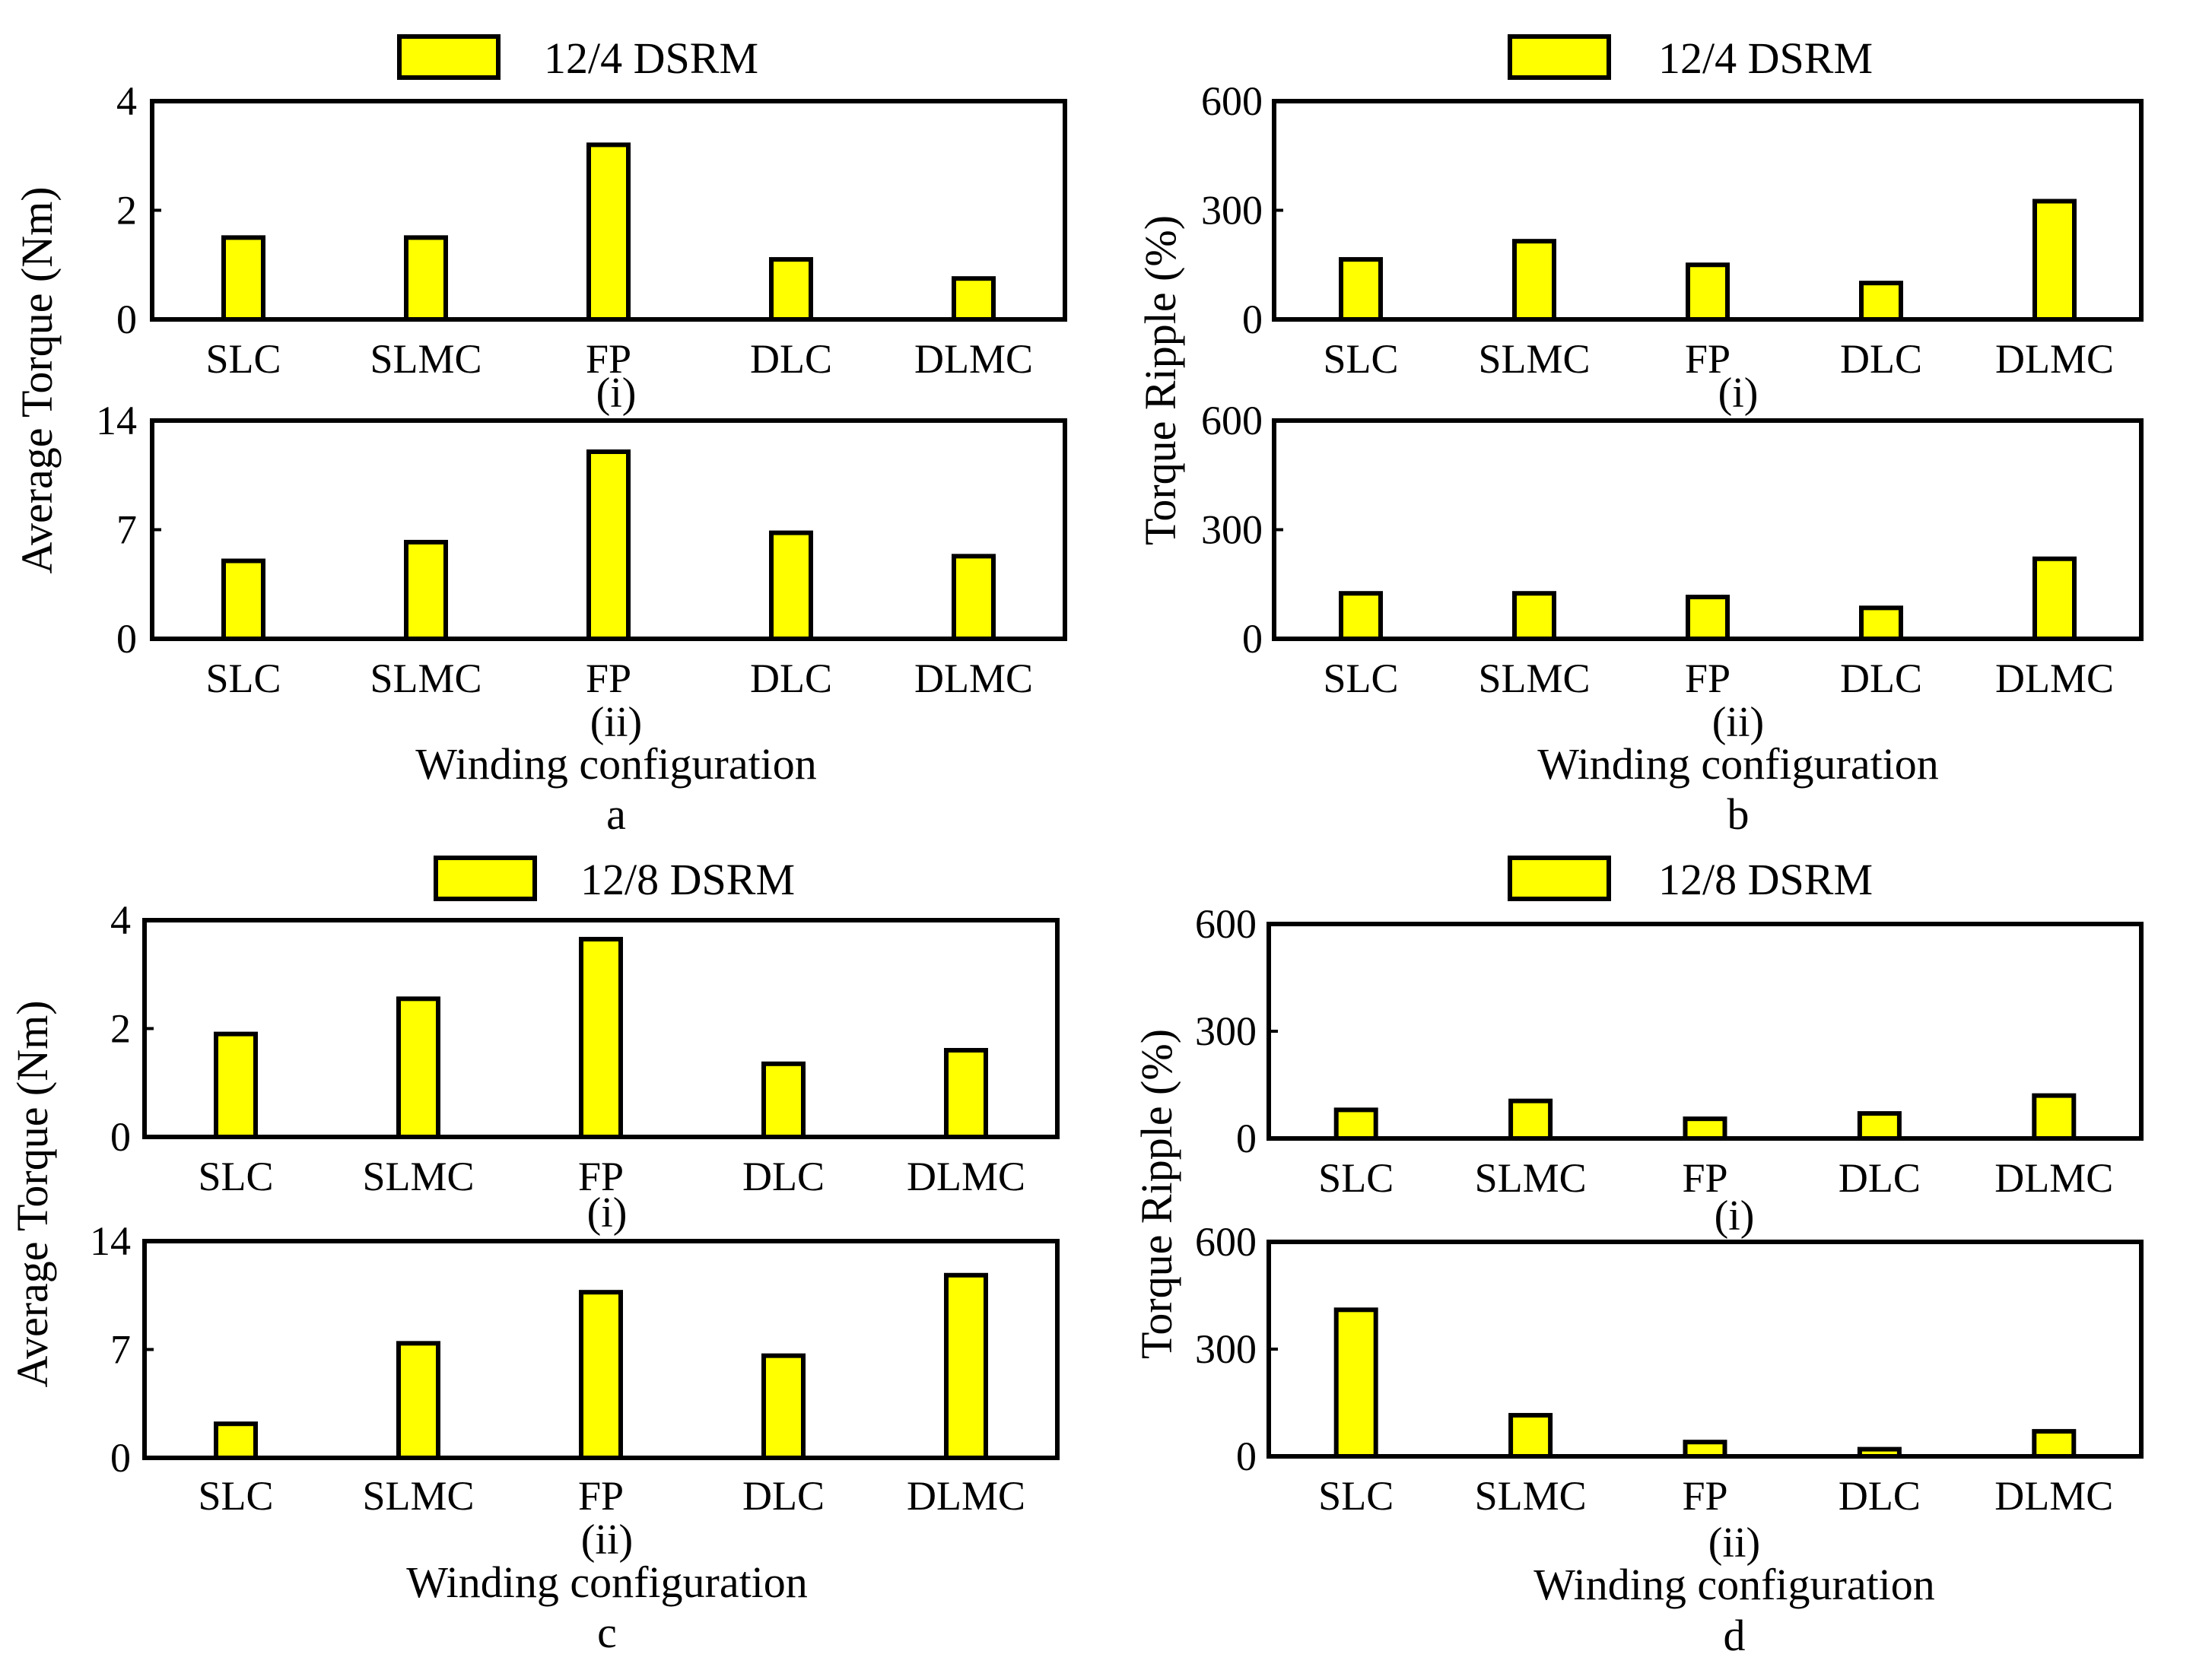 This screenshot has height=1667, width=2212. What do you see at coordinates (651, 58) in the screenshot?
I see `legend-label: 12/4 DSRM` at bounding box center [651, 58].